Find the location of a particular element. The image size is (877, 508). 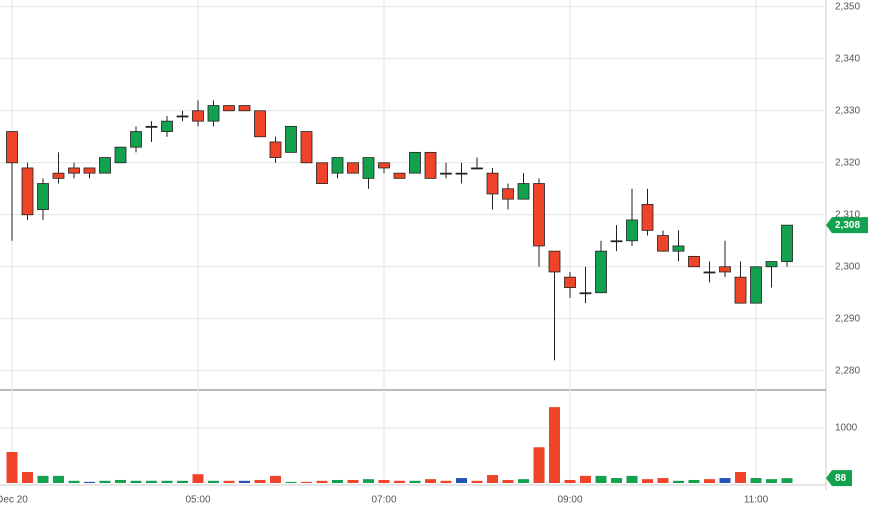

y-tick-label: 2,340 is located at coordinates (847, 58).